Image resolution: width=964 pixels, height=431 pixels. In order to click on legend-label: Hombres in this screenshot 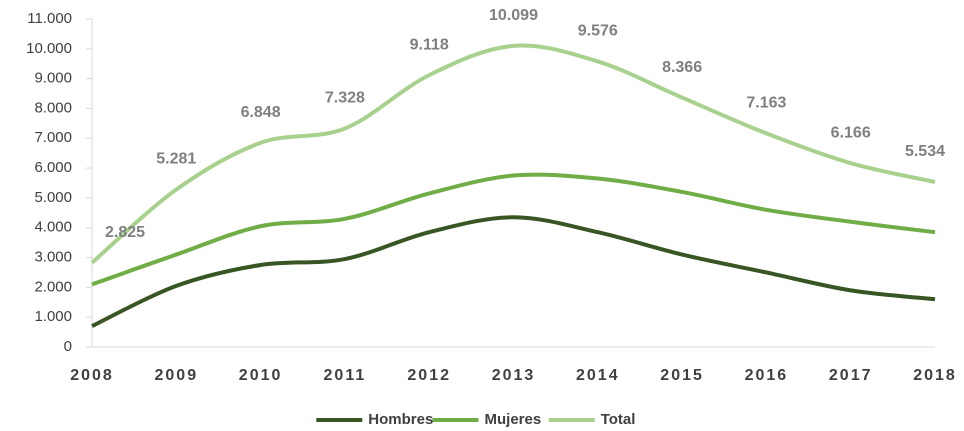, I will do `click(400, 419)`.